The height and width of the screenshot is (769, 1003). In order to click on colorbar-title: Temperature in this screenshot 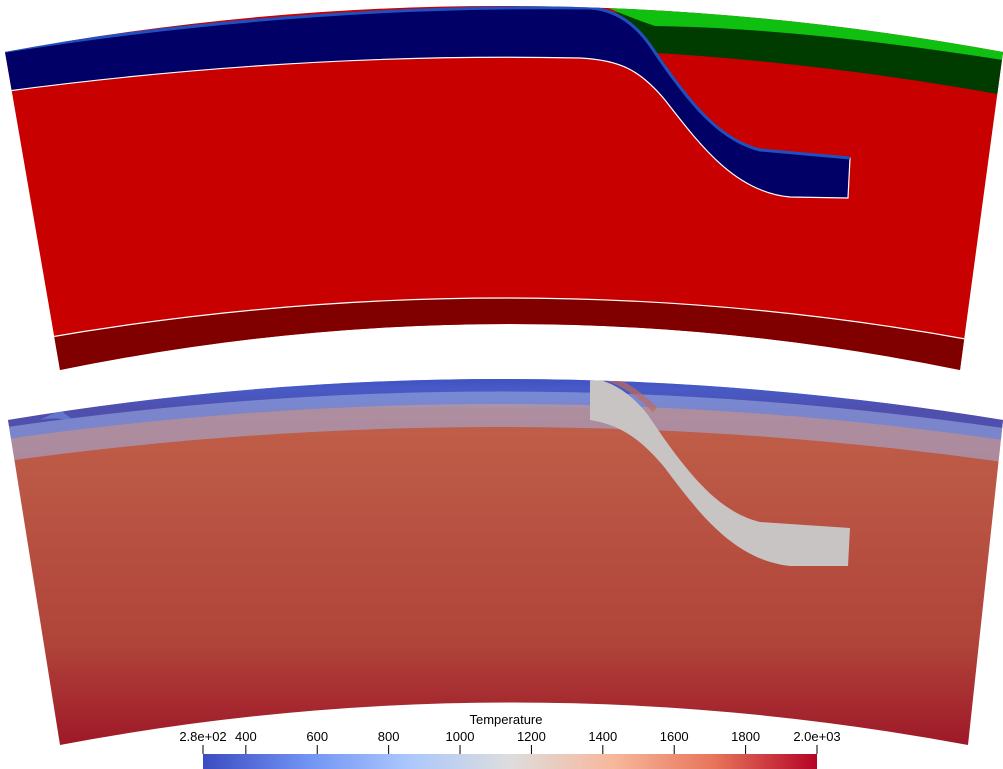, I will do `click(506, 719)`.